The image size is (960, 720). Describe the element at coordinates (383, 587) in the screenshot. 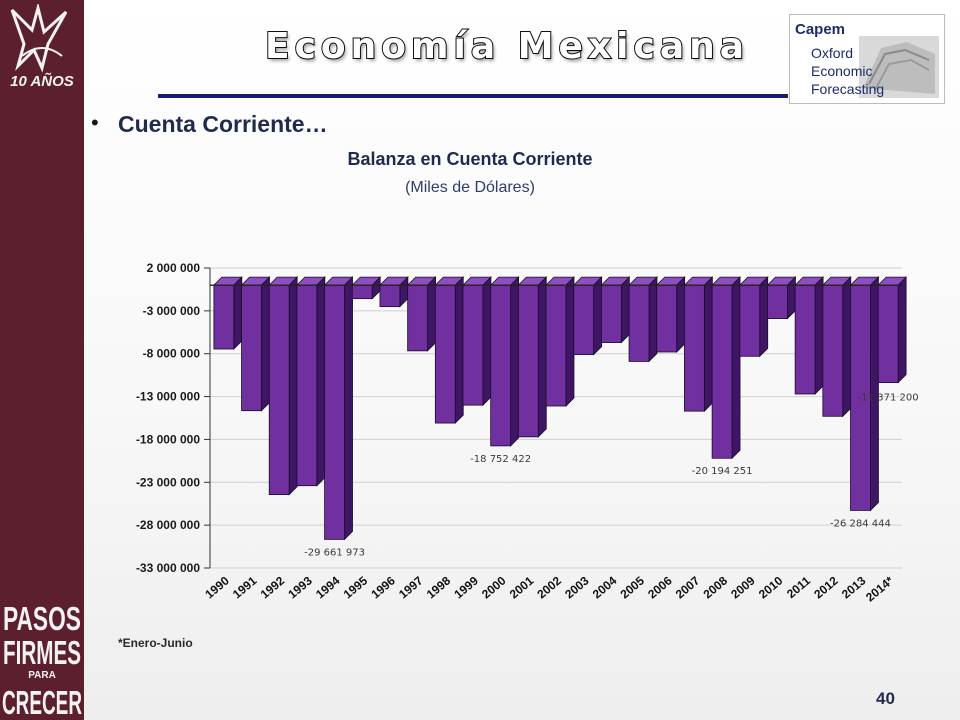

I see `x-tick-label: 1996` at that location.